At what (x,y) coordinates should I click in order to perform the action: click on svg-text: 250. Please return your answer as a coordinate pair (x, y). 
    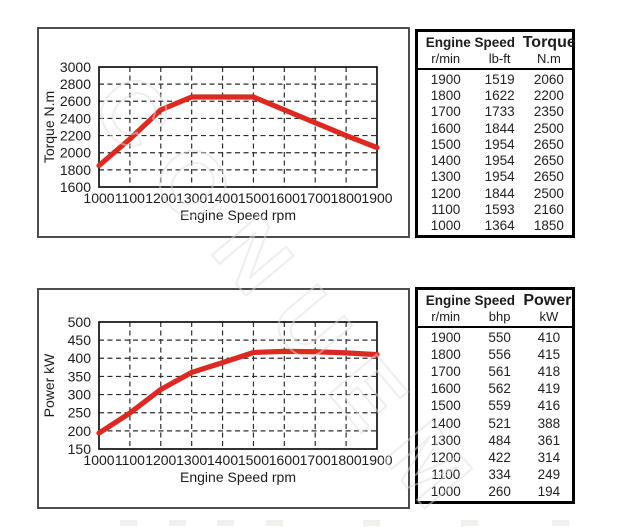
    Looking at the image, I should click on (80, 413).